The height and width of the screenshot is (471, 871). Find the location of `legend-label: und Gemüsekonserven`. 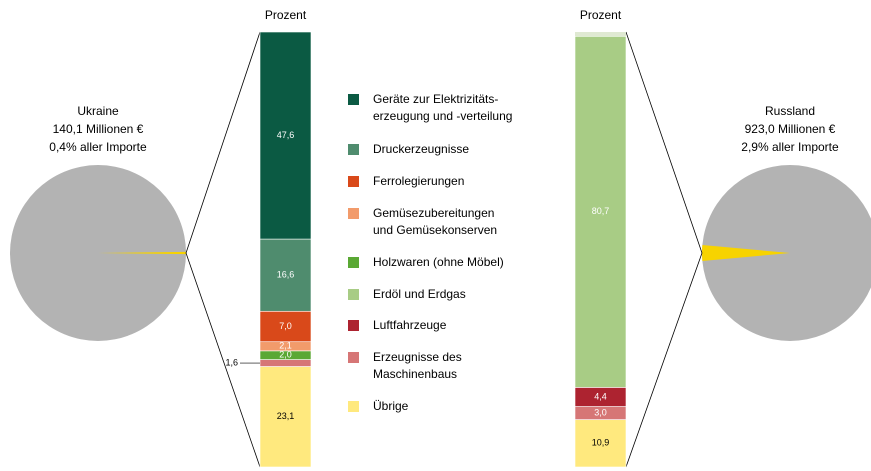

legend-label: und Gemüsekonserven is located at coordinates (435, 230).